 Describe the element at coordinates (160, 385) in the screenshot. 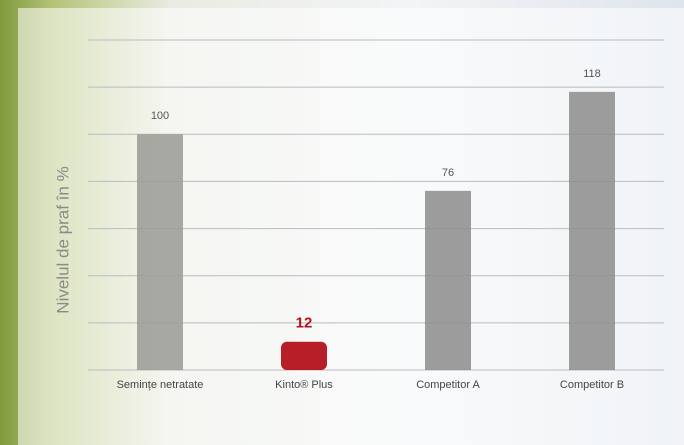

I see `x-tick-label: Semințe netratate` at that location.